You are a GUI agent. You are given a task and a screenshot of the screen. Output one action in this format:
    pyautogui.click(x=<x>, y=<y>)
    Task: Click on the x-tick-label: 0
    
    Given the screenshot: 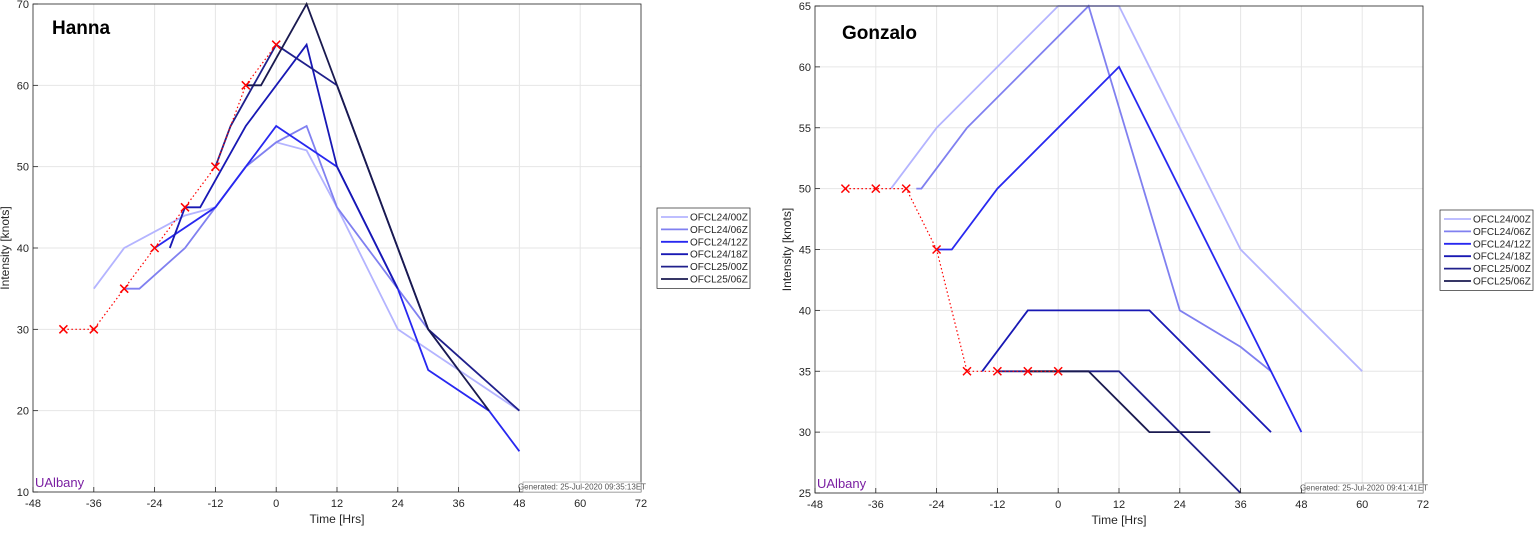 What is the action you would take?
    pyautogui.click(x=1058, y=505)
    